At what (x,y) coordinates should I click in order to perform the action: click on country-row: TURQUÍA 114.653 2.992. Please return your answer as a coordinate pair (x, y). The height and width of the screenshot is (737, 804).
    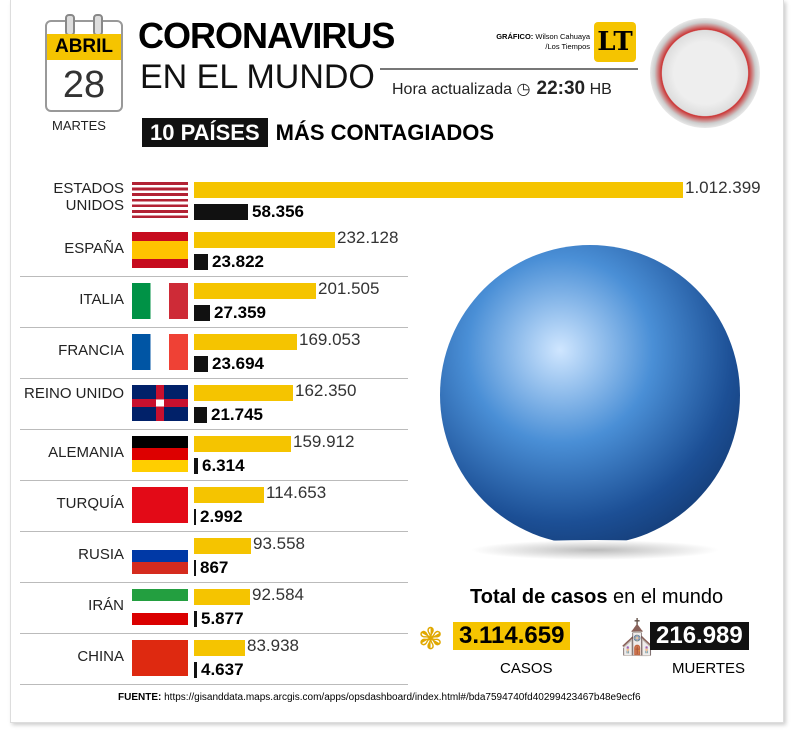
    Looking at the image, I should click on (214, 506).